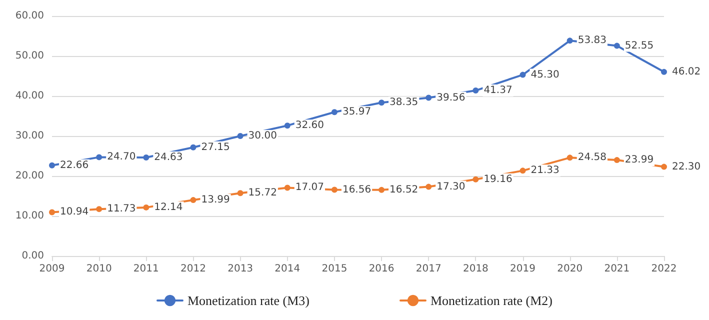  I want to click on data-label: 24.58, so click(592, 158).